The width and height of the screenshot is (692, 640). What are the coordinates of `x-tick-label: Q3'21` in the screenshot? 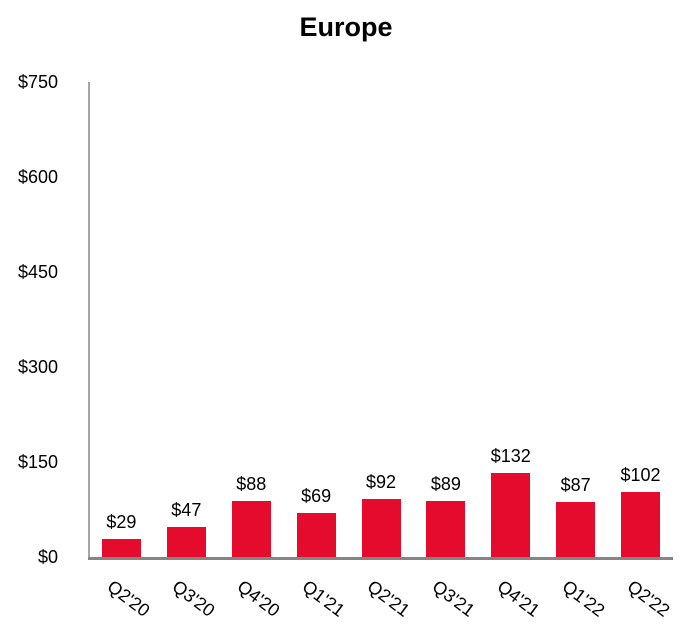 It's located at (453, 598).